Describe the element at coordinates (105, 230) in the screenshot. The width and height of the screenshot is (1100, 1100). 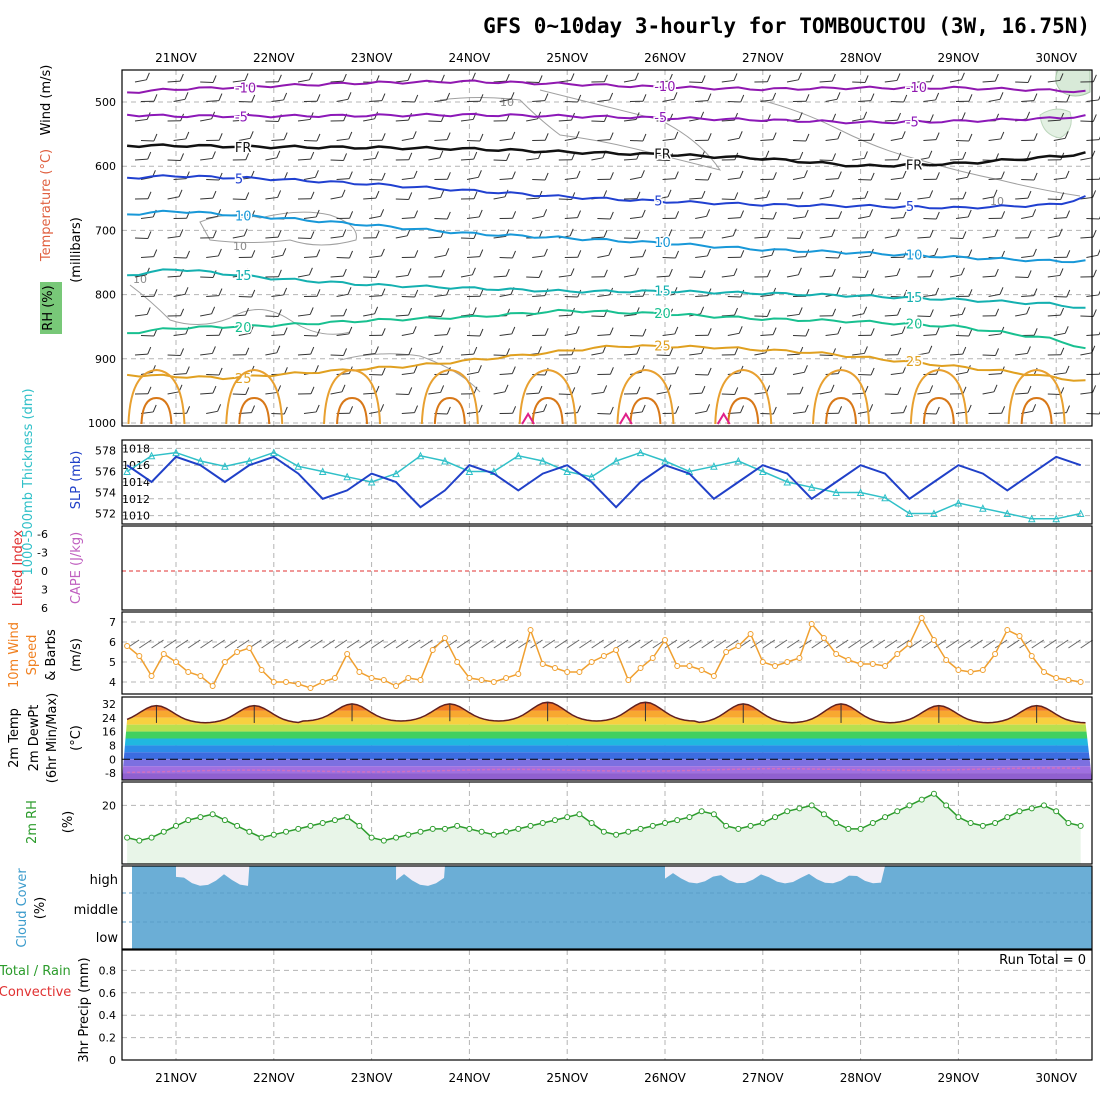
I see `pressure-tick: 700` at that location.